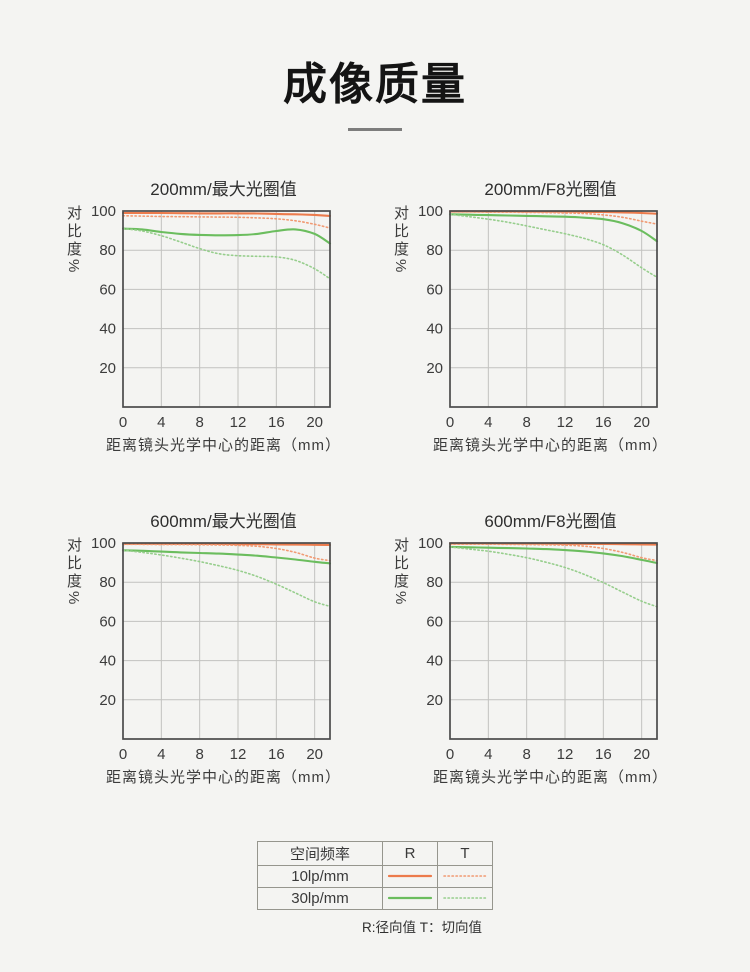  I want to click on legend-row-30lpmm: 30lp/mm, so click(375, 898).